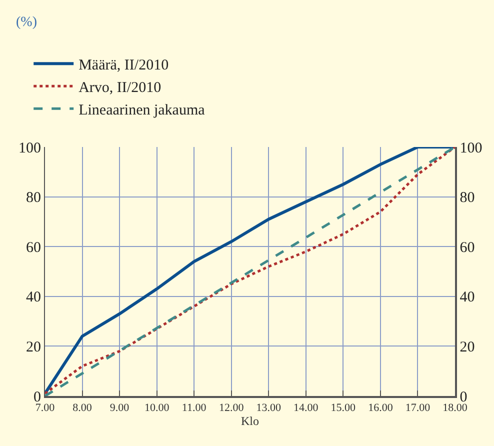 The width and height of the screenshot is (494, 446). I want to click on y2-tick-label: 60, so click(467, 248).